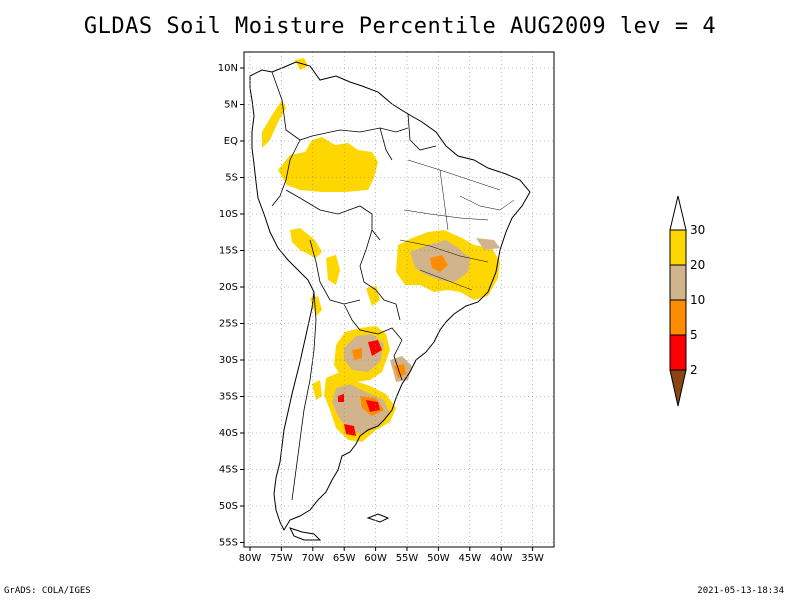 The image size is (800, 600). I want to click on lon-label: 65W, so click(344, 558).